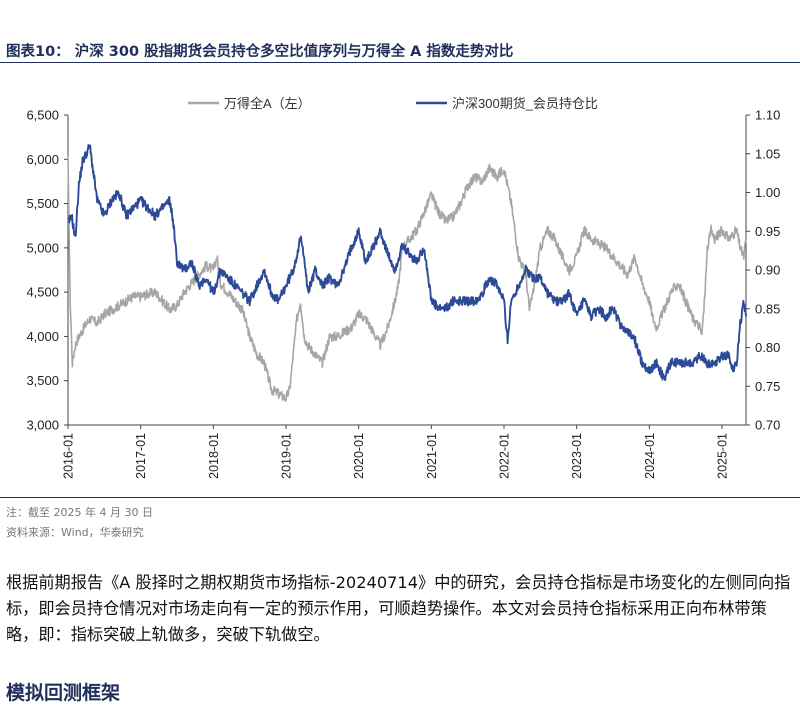 Image resolution: width=800 pixels, height=710 pixels. I want to click on x-tick-label: 2018-01, so click(214, 456).